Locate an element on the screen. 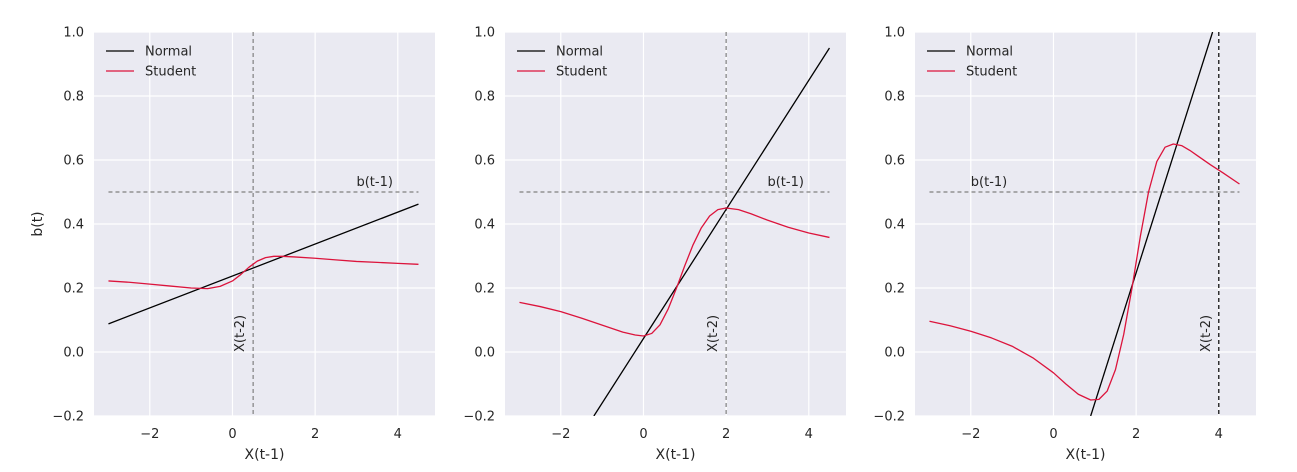 The image size is (1297, 472). y-axis-label: b(t) is located at coordinates (38, 223).